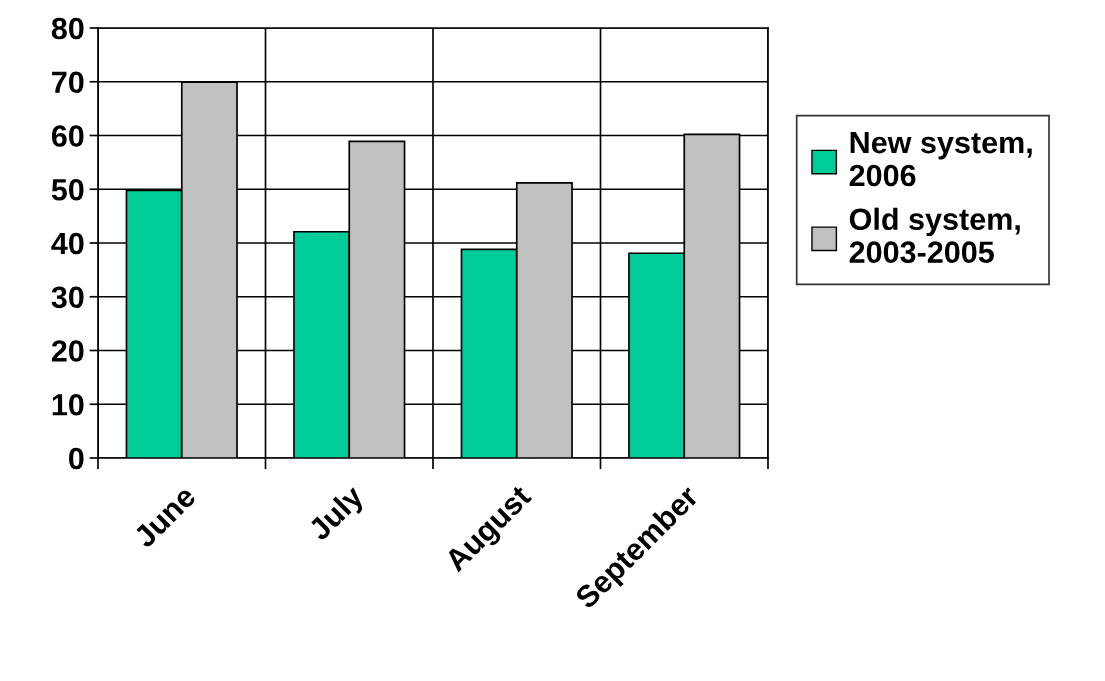 This screenshot has width=1105, height=681. Describe the element at coordinates (67, 297) in the screenshot. I see `y-tick-label: 30` at that location.